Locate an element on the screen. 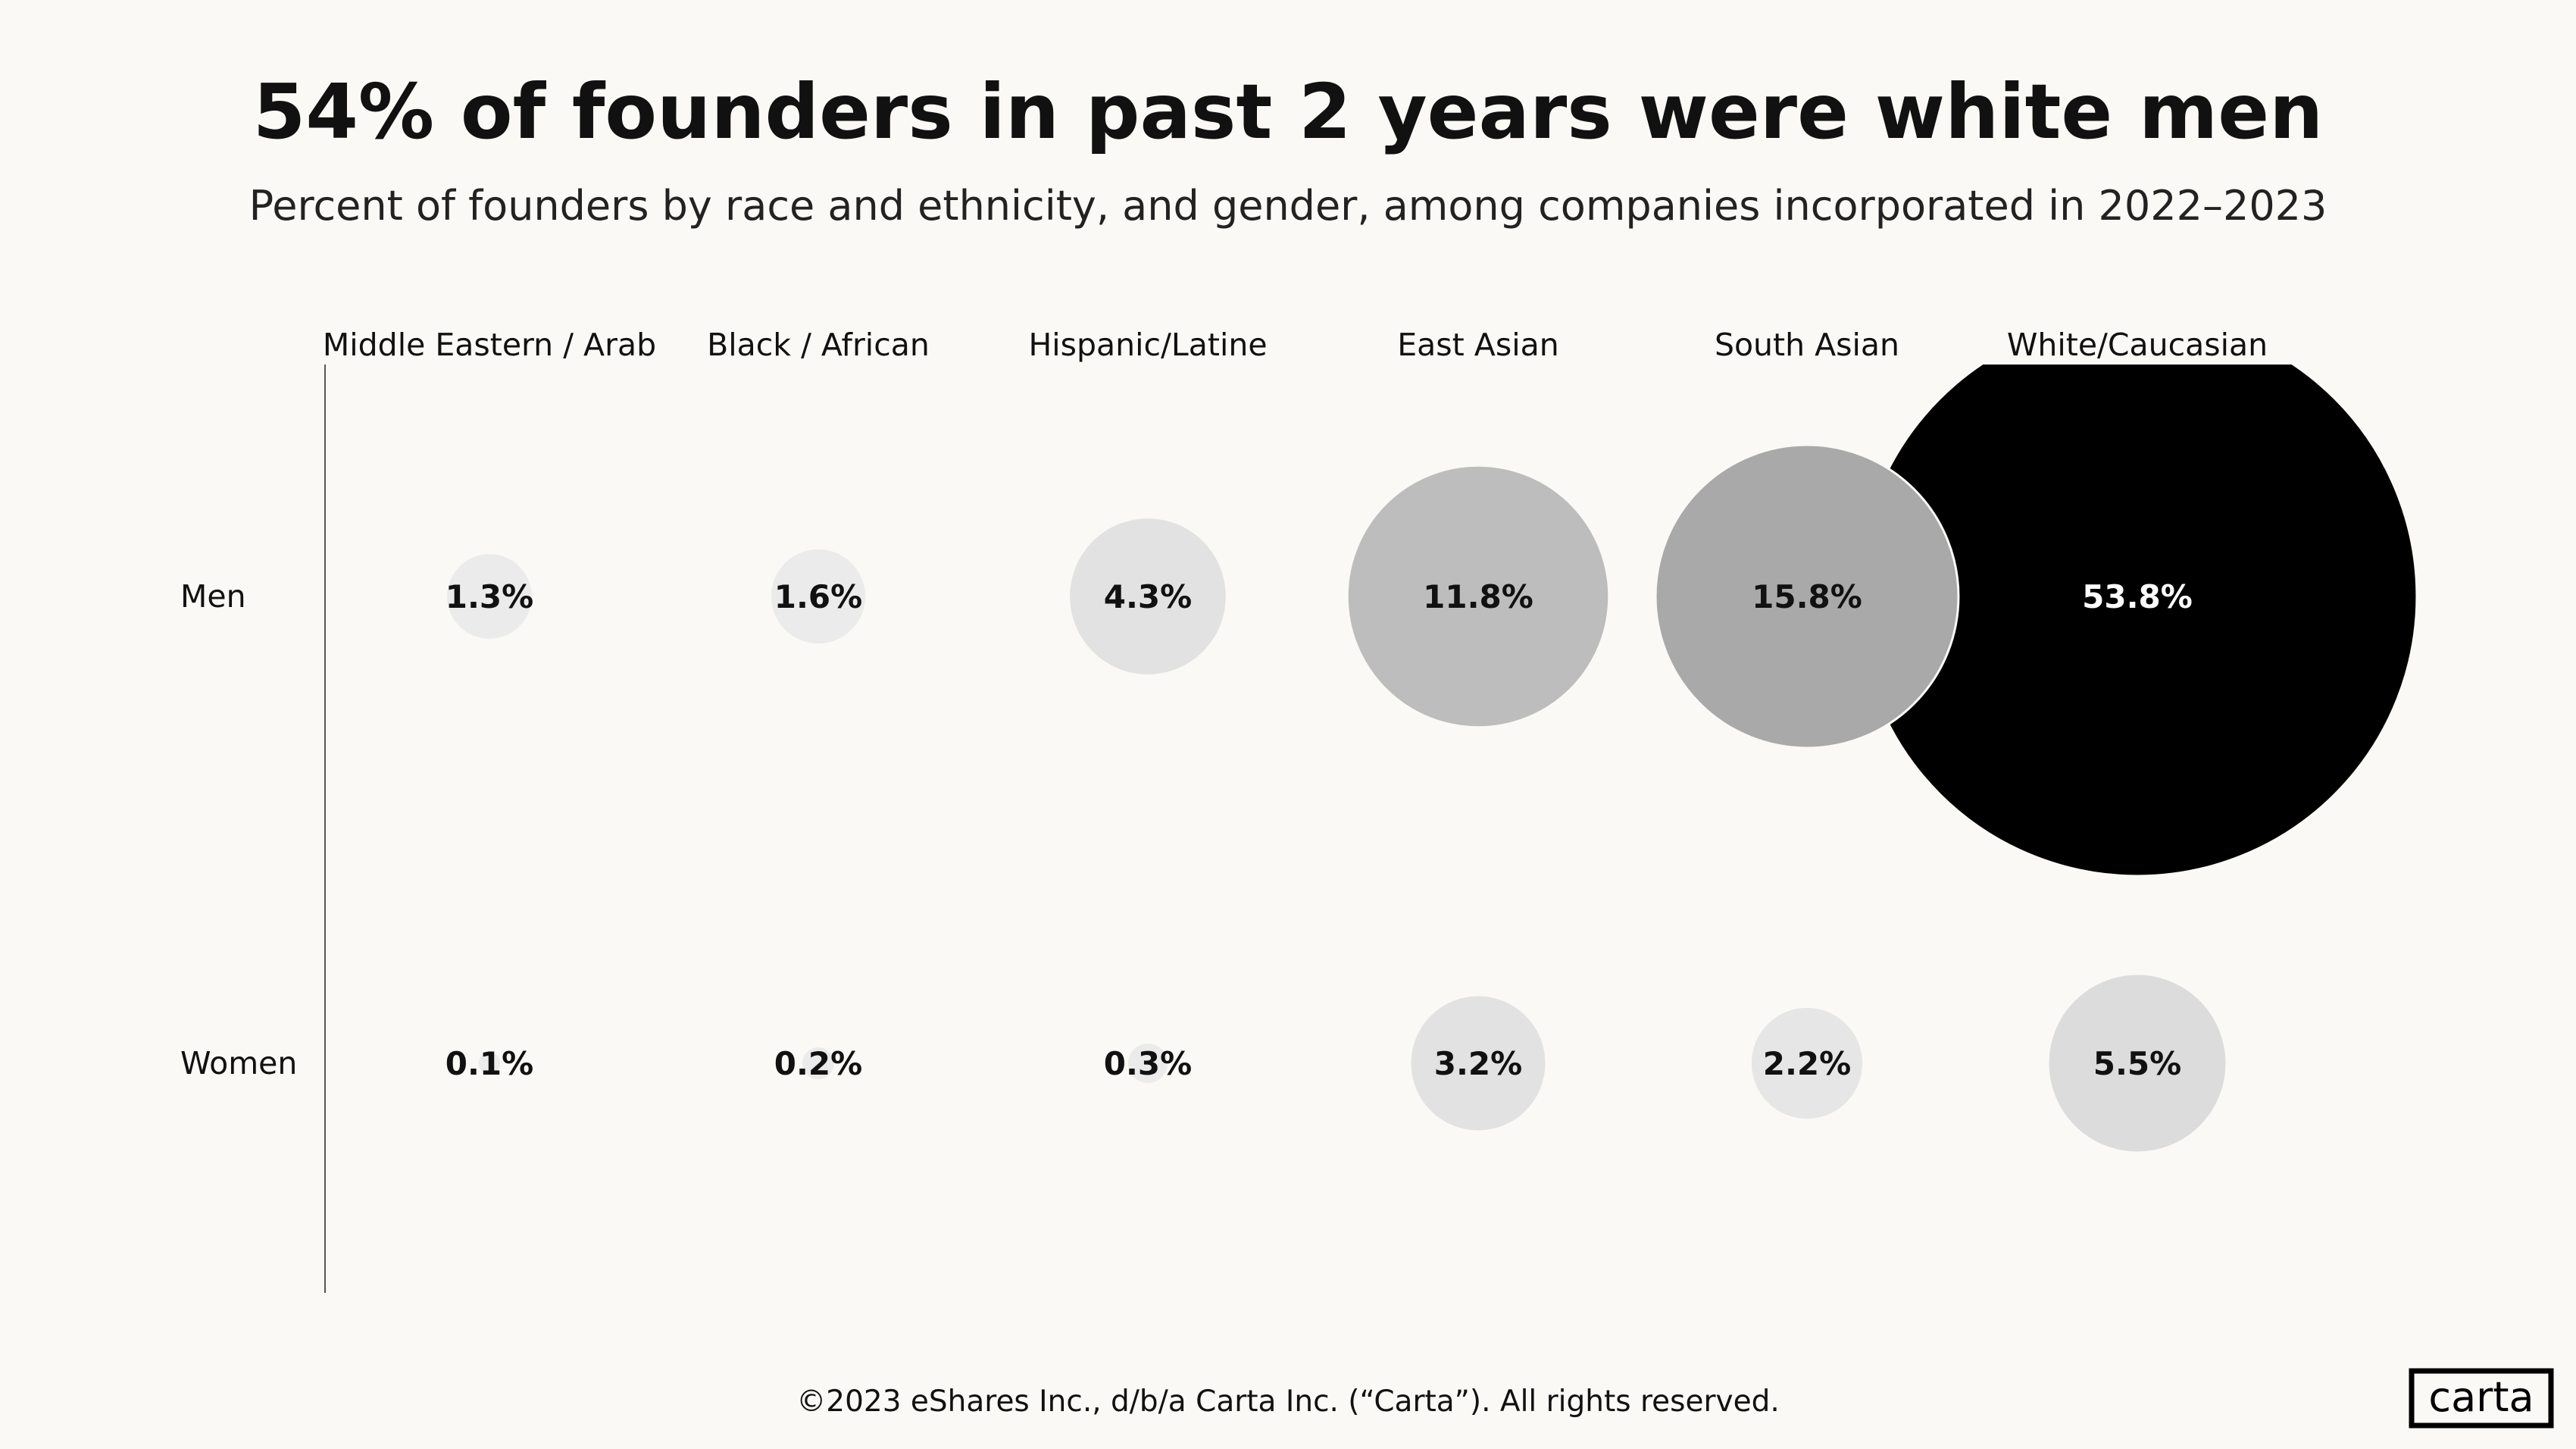 The width and height of the screenshot is (2576, 1449). data-label: 53.8% is located at coordinates (2137, 596).